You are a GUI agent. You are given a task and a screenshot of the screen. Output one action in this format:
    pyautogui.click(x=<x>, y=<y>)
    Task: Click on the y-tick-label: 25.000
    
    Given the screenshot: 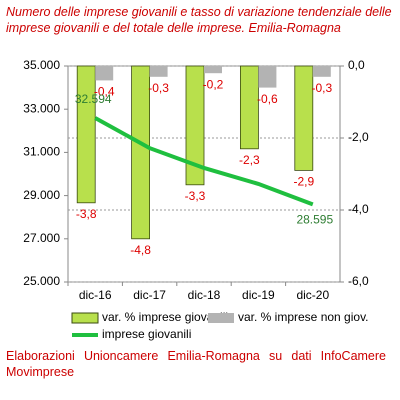 What is the action you would take?
    pyautogui.click(x=41, y=281)
    